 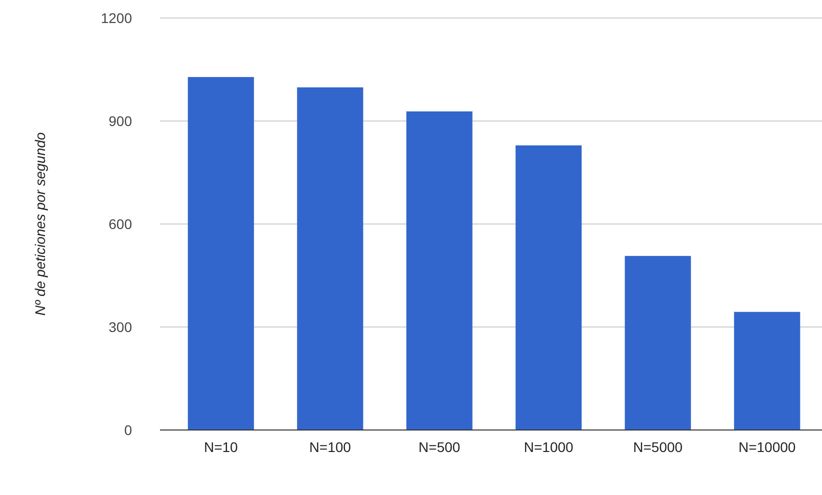 I want to click on y-tick-label: 1200, so click(x=116, y=18).